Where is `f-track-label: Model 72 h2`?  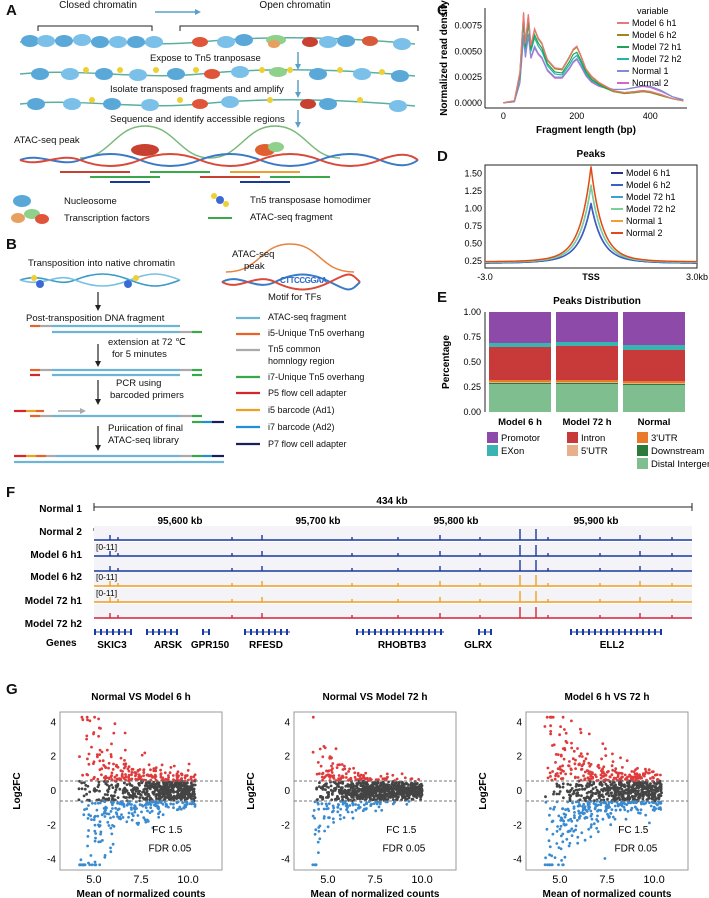
f-track-label: Model 72 h2 is located at coordinates (54, 624).